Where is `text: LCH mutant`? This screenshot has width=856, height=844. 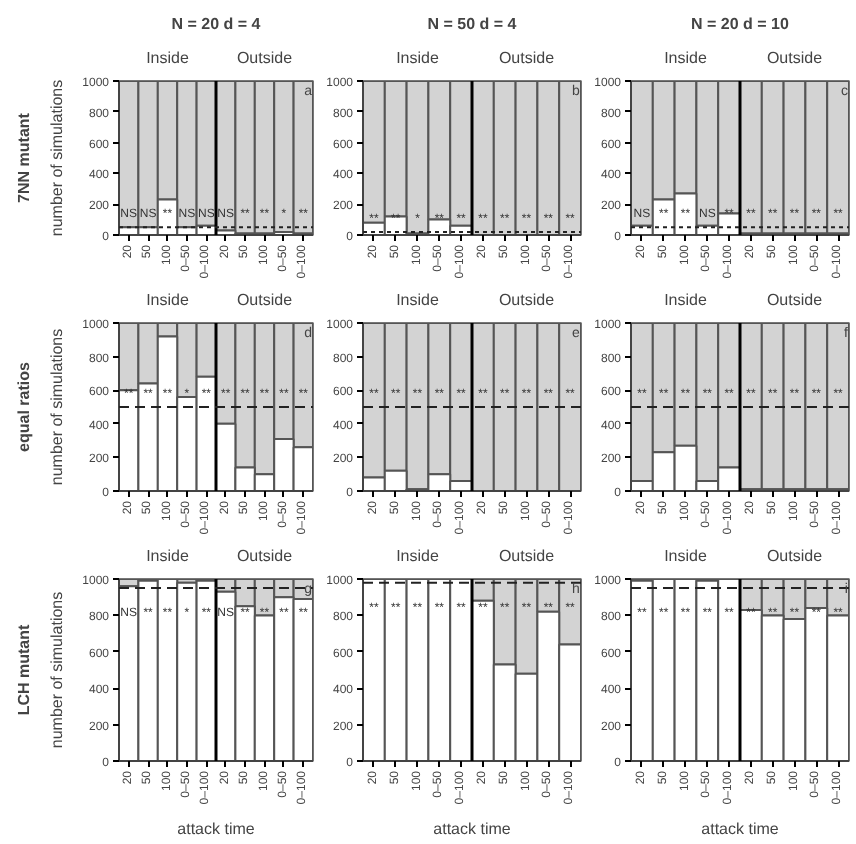
text: LCH mutant is located at coordinates (24, 670).